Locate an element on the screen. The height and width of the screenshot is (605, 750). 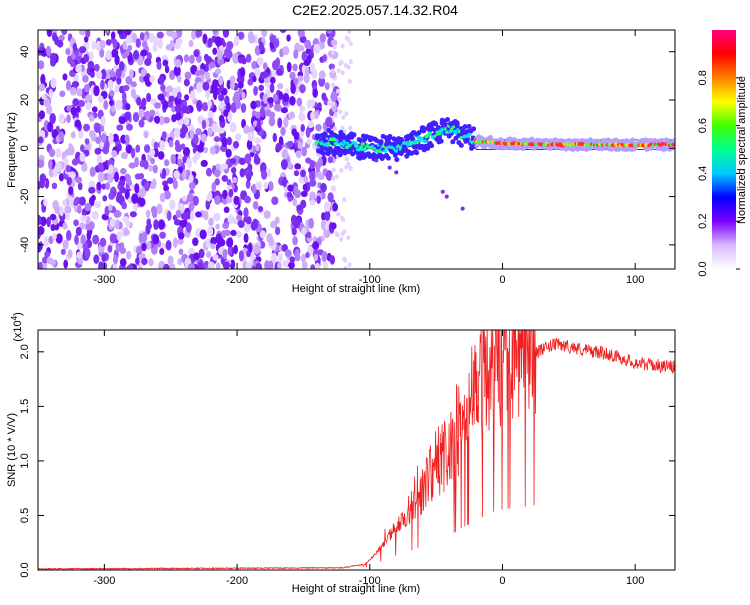
snr-y-tick-label: 0.0 is located at coordinates (25, 569).